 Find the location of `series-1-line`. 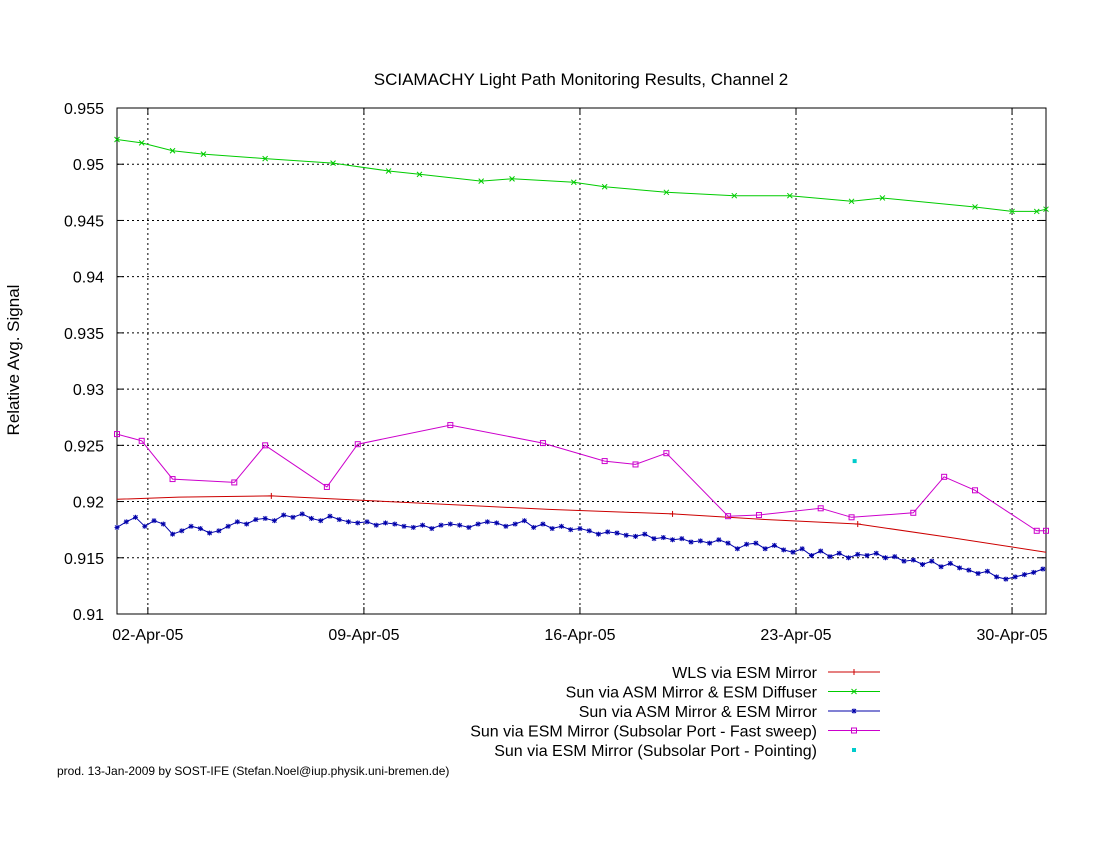

series-1-line is located at coordinates (581, 524).